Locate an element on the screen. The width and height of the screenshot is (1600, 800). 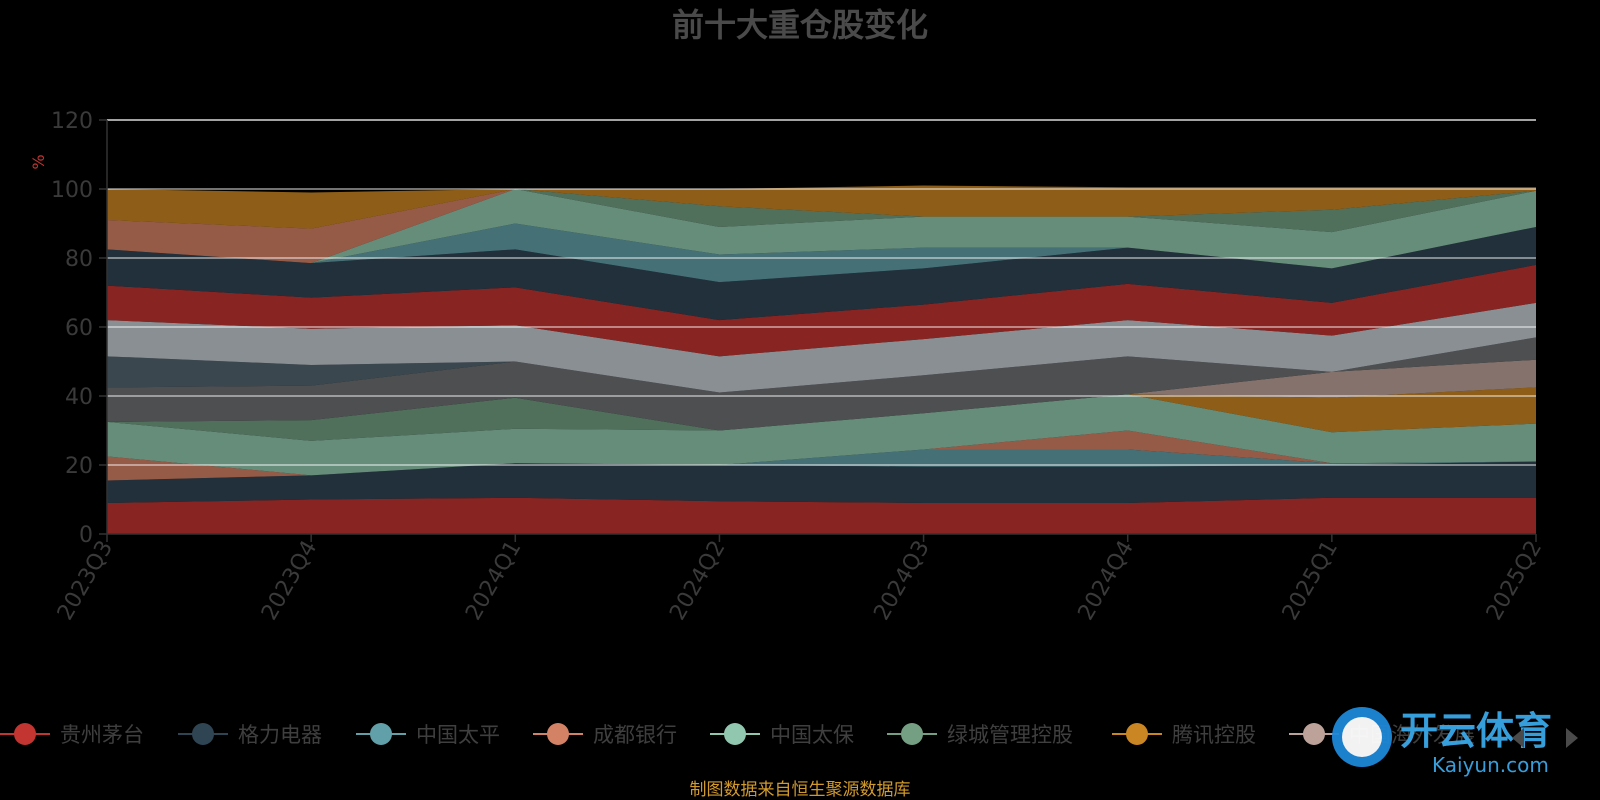
legend-item: 腾讯控股 is located at coordinates (1184, 735).